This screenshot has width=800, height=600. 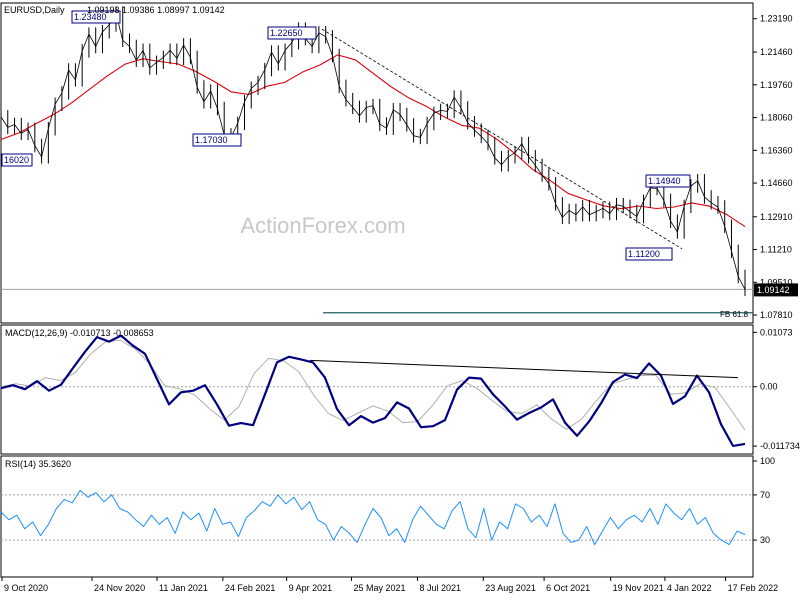 I want to click on price-axis-tick-label: 1.16360, so click(x=776, y=150).